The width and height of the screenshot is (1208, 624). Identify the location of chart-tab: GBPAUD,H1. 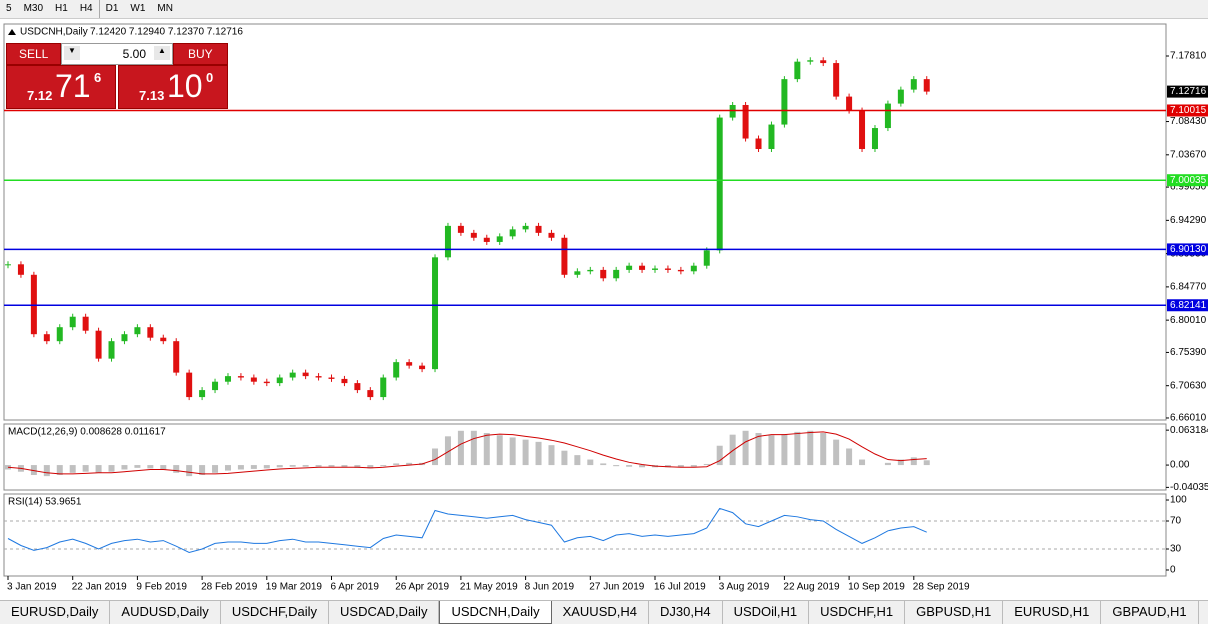
(1150, 612).